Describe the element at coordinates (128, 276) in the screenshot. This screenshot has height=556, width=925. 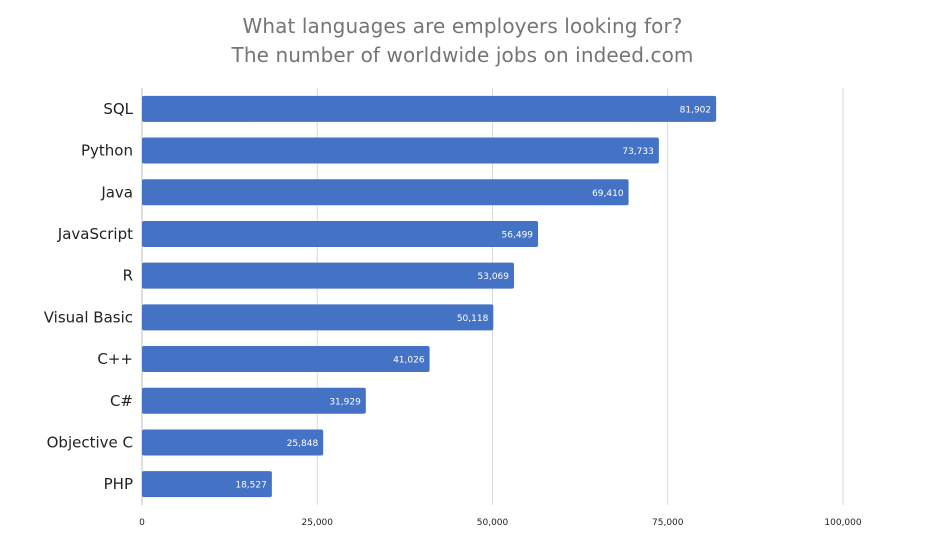
I see `category-label: R` at that location.